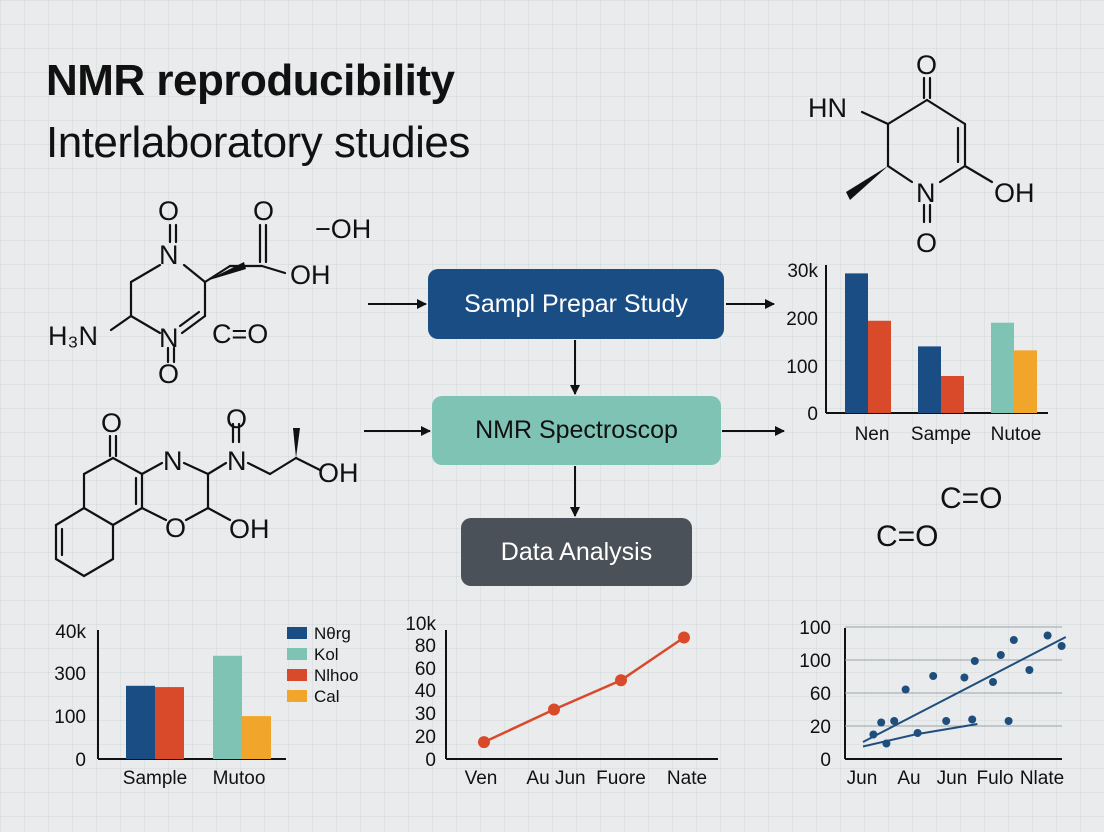 This screenshot has height=832, width=1104. What do you see at coordinates (941, 434) in the screenshot?
I see `x-tick-label: Sampe` at bounding box center [941, 434].